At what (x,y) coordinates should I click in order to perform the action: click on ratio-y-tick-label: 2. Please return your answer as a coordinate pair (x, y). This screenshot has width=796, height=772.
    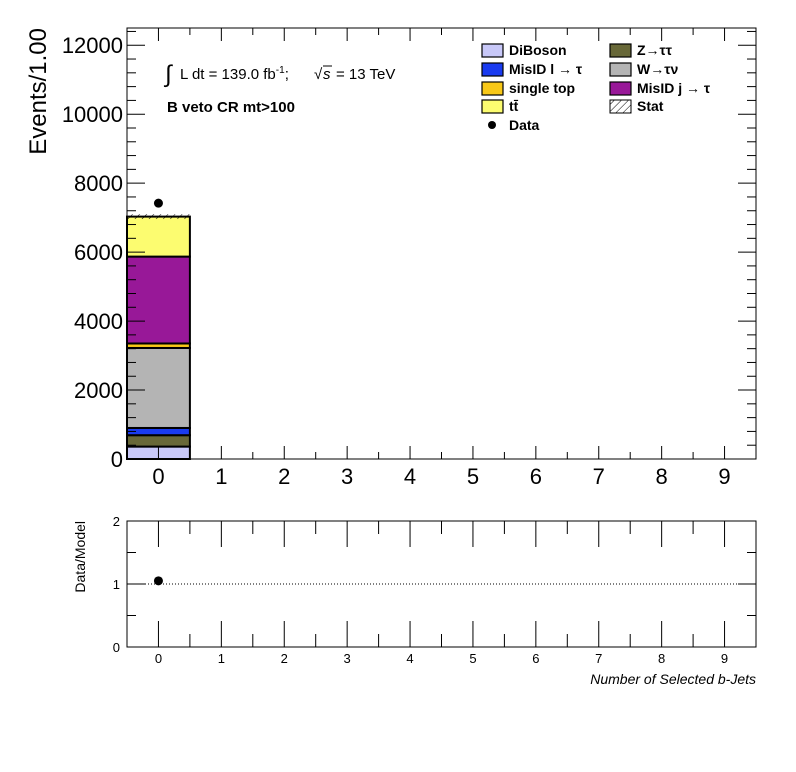
    Looking at the image, I should click on (116, 521).